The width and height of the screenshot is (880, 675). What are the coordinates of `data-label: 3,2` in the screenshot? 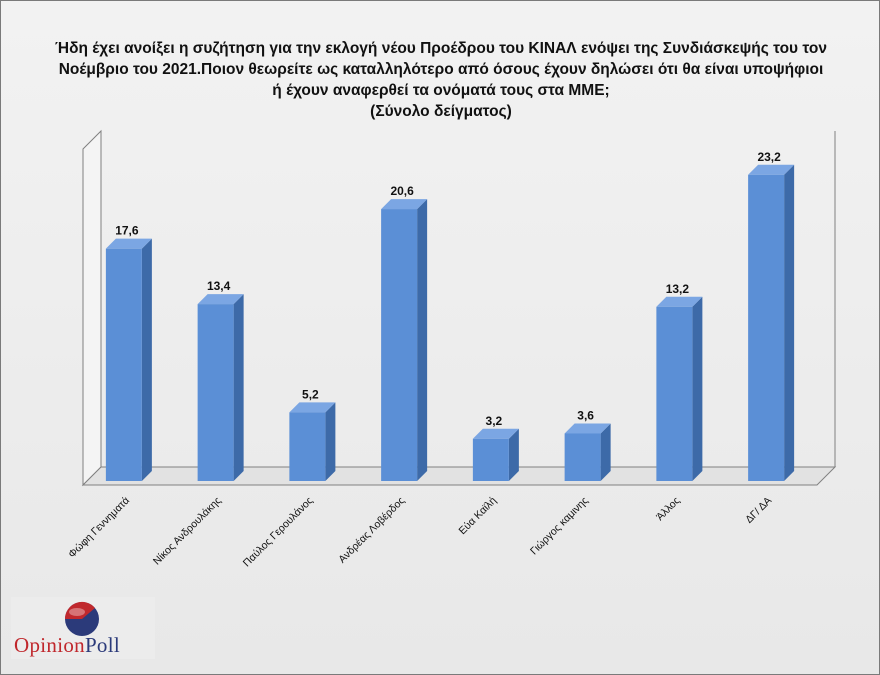 It's located at (494, 421).